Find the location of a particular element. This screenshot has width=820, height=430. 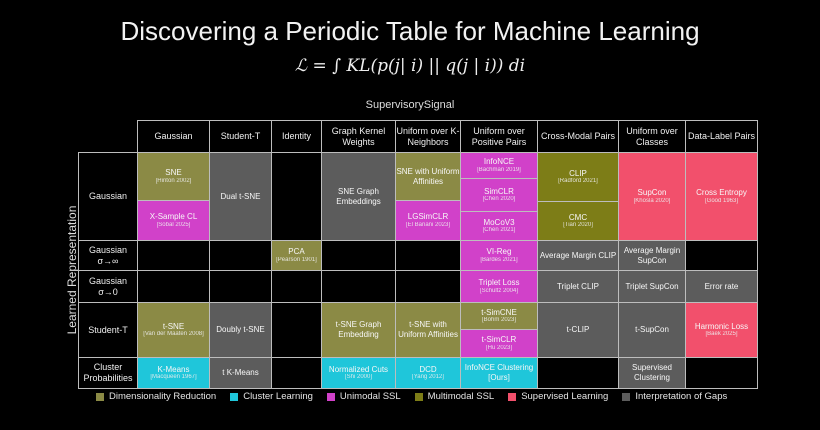

method-citation: [El Banani 2023] is located at coordinates (428, 224).